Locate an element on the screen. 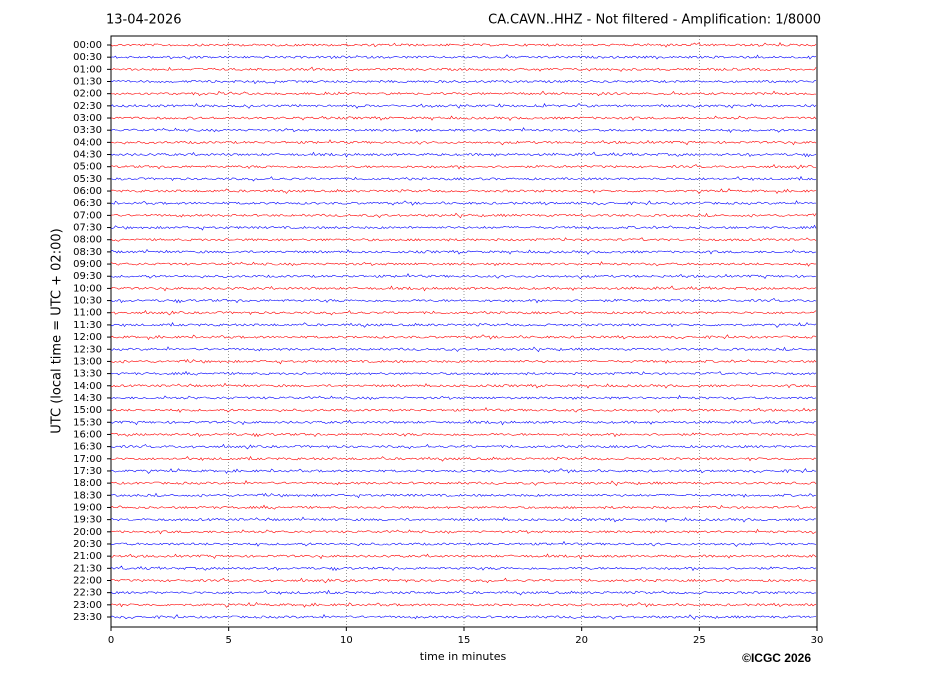  y-tick-label: 01:00 is located at coordinates (87, 69).